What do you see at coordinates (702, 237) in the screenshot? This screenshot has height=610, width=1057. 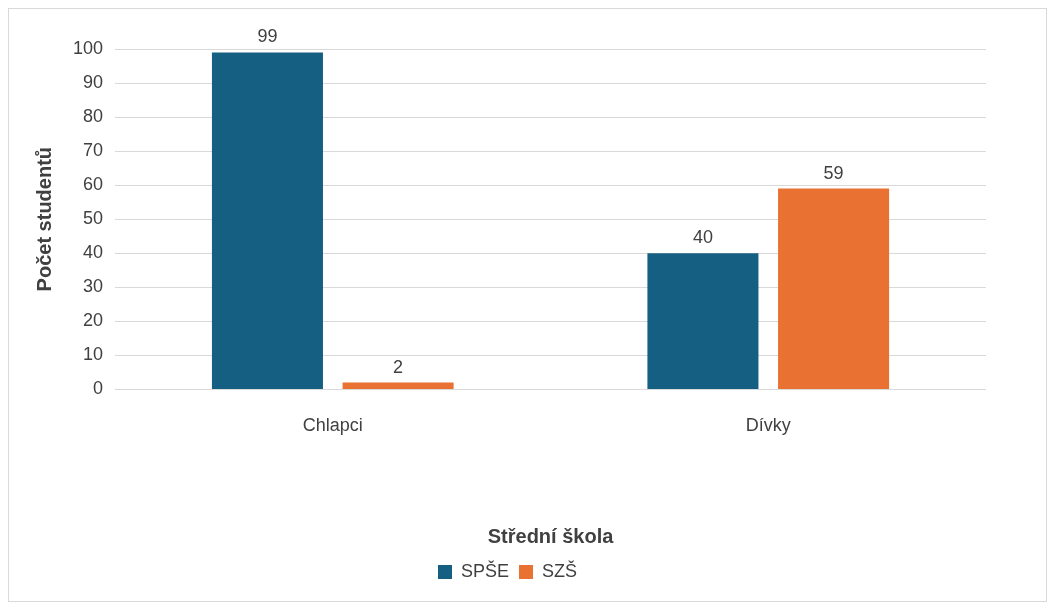 I see `data-label: 40` at bounding box center [702, 237].